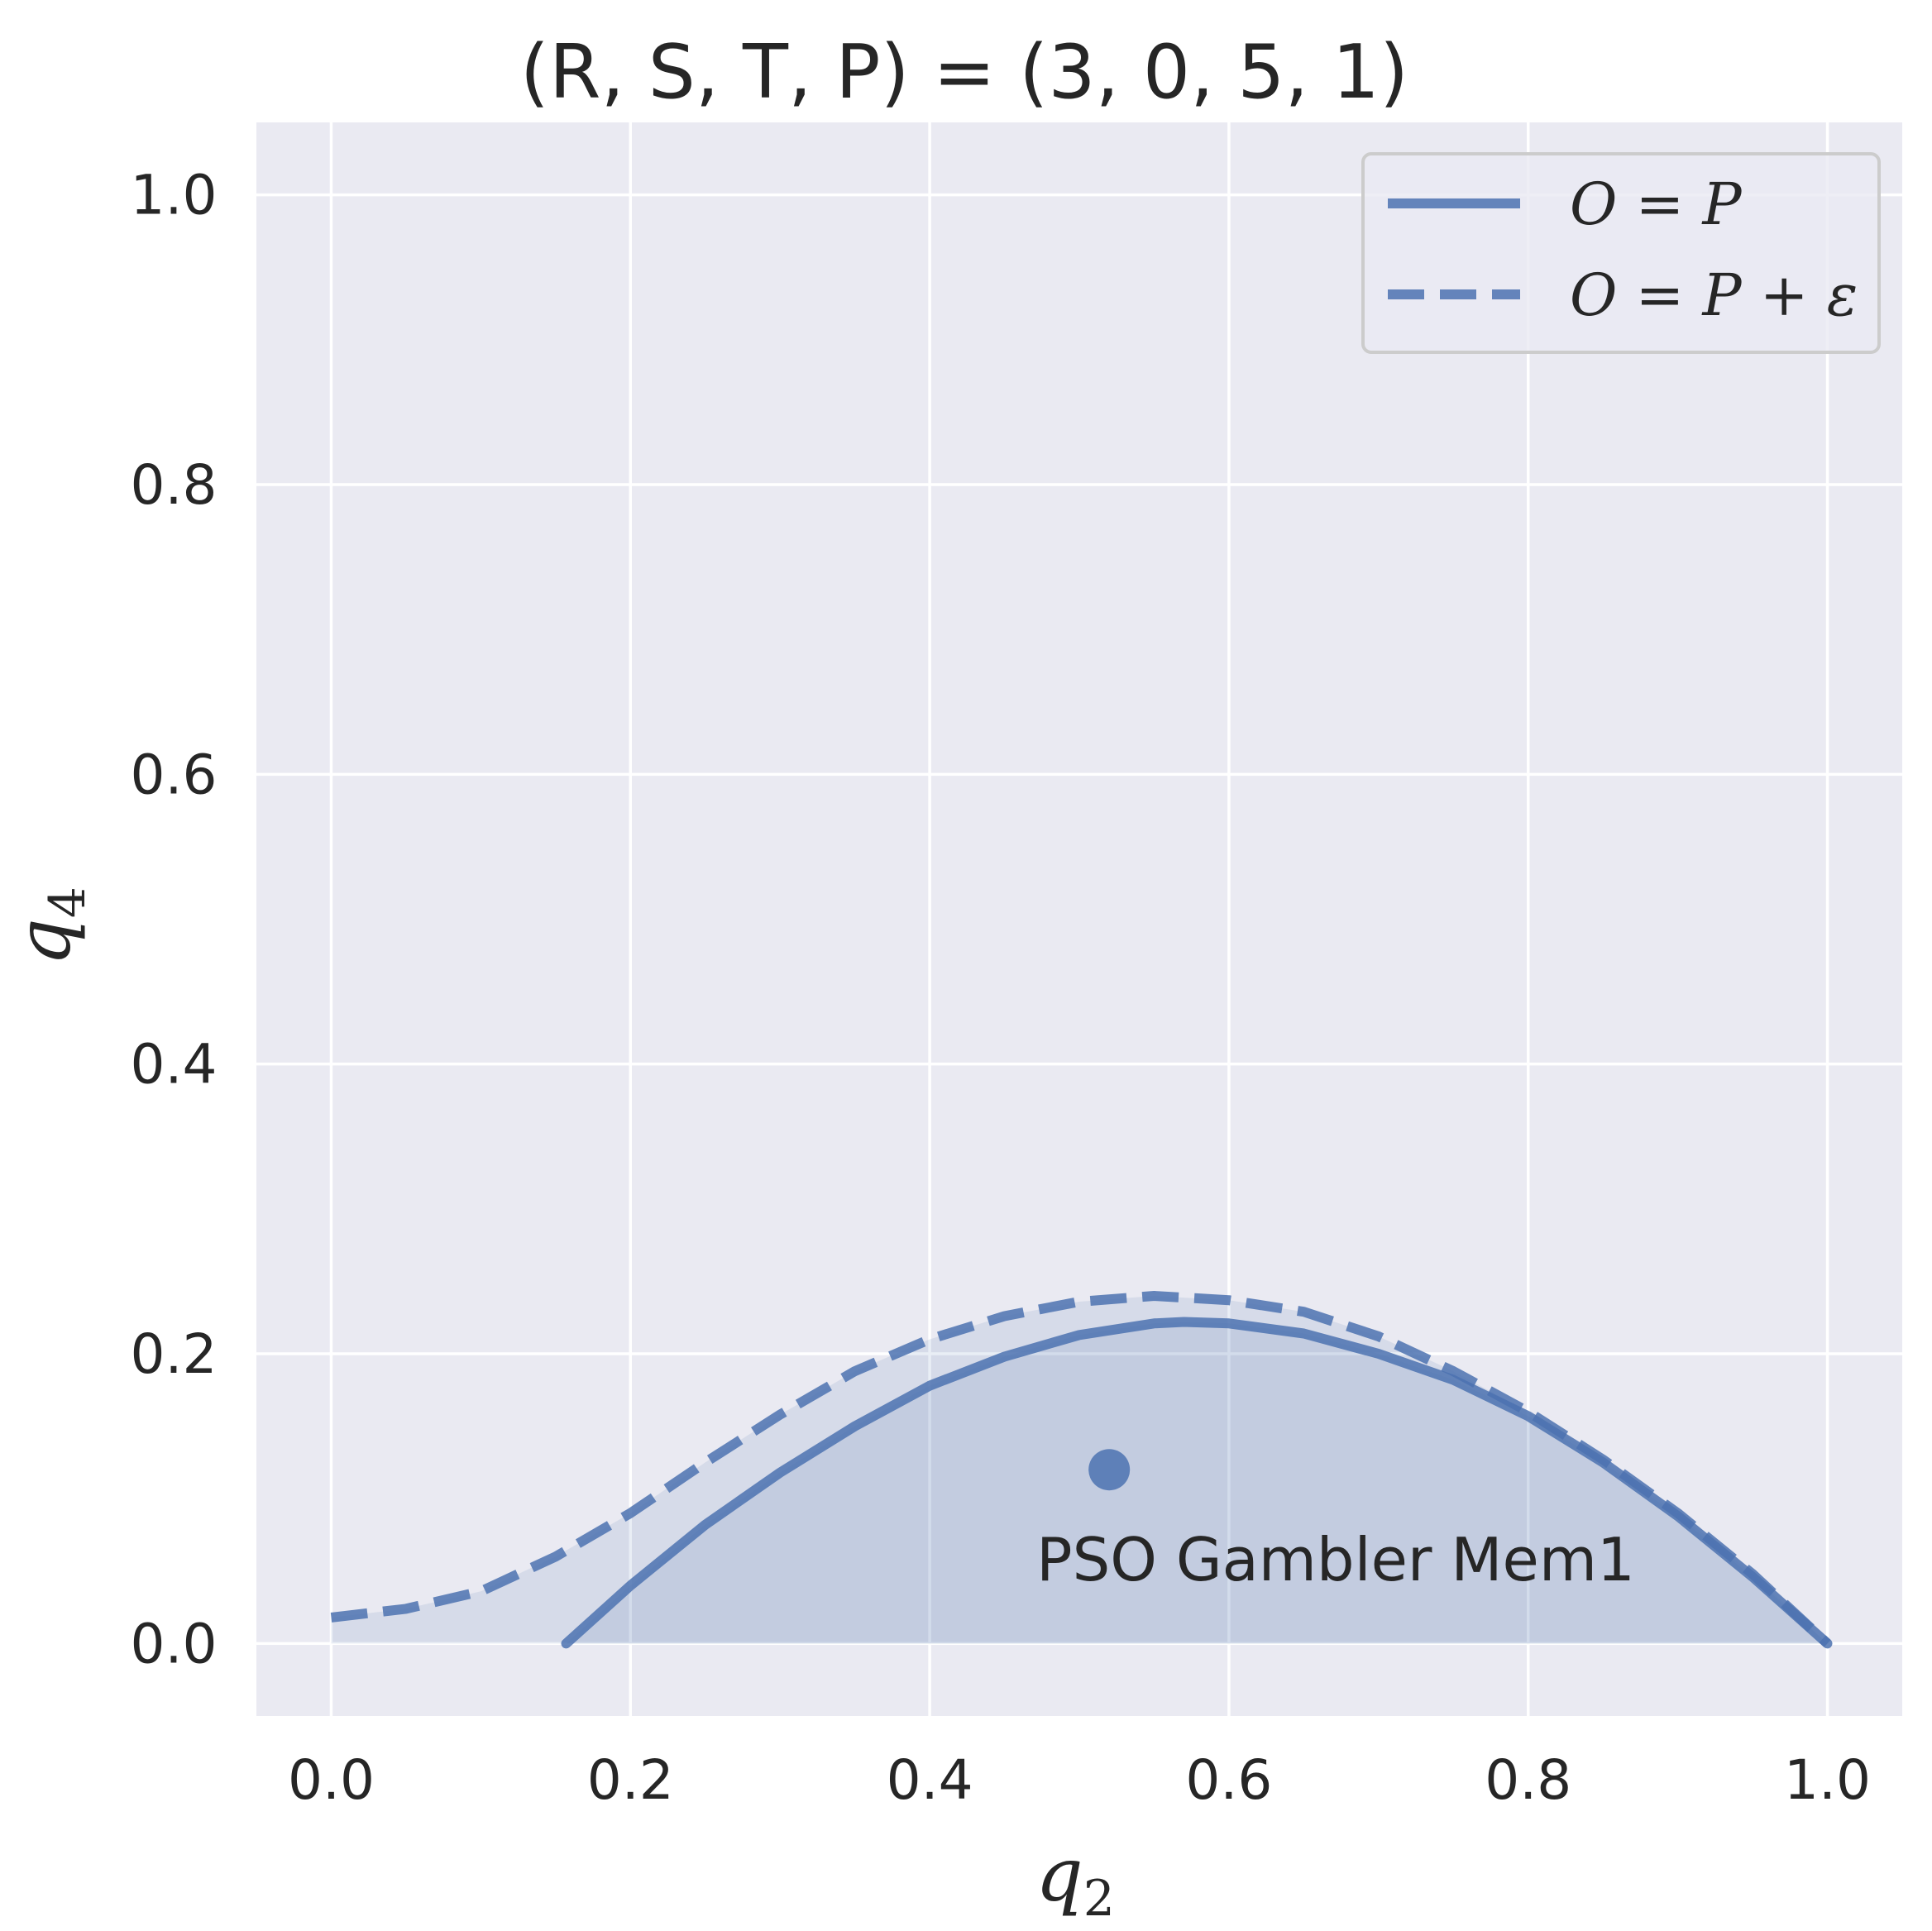 This screenshot has height=1931, width=1932. What do you see at coordinates (1714, 295) in the screenshot?
I see `legend-label: O = P + ε` at bounding box center [1714, 295].